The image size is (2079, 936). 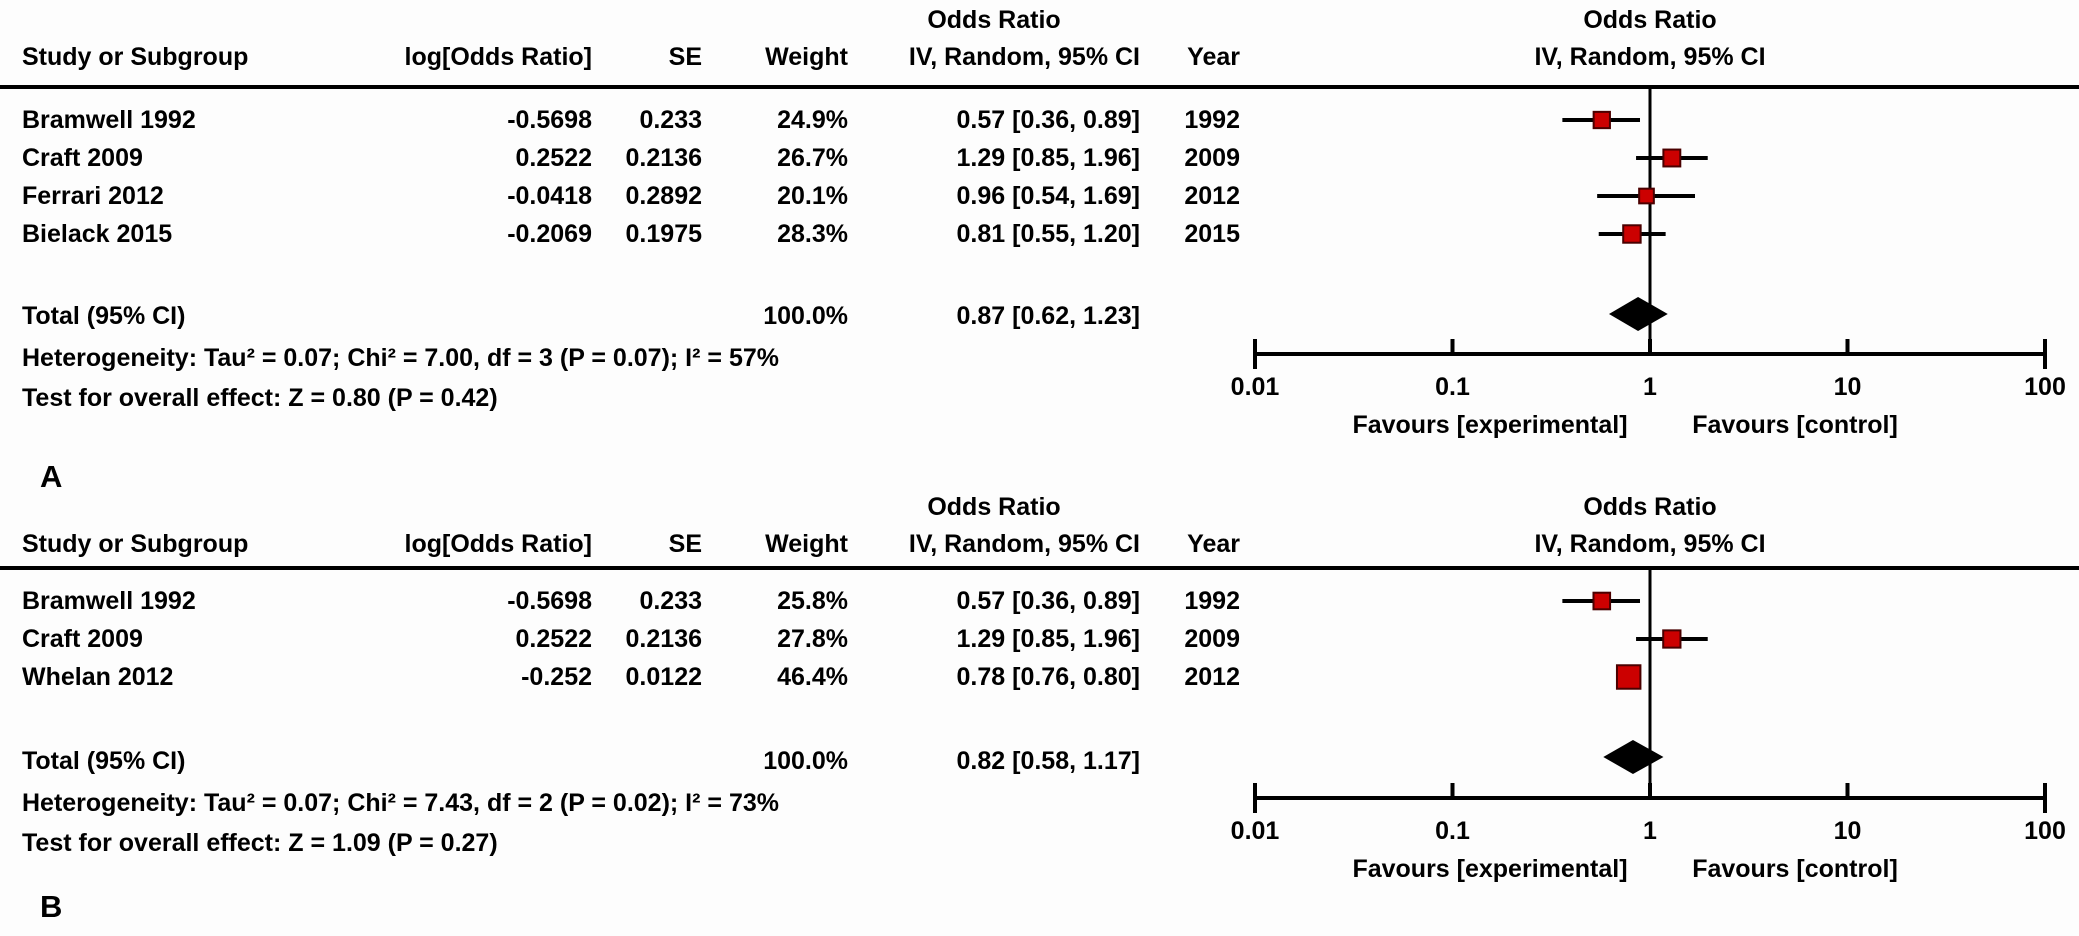 What do you see at coordinates (51, 476) in the screenshot?
I see `panel-label-a: A` at bounding box center [51, 476].